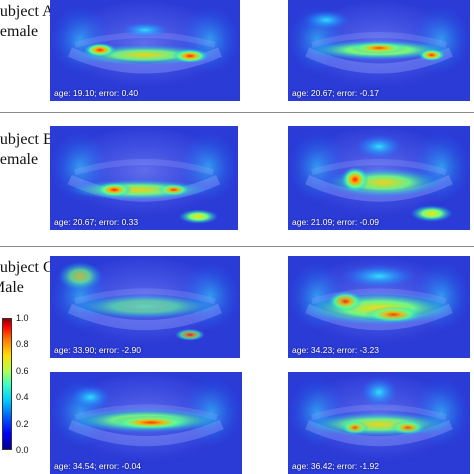 Image resolution: width=474 pixels, height=474 pixels. I want to click on panel-caption: age: 34.23; error: -3.23, so click(335, 350).